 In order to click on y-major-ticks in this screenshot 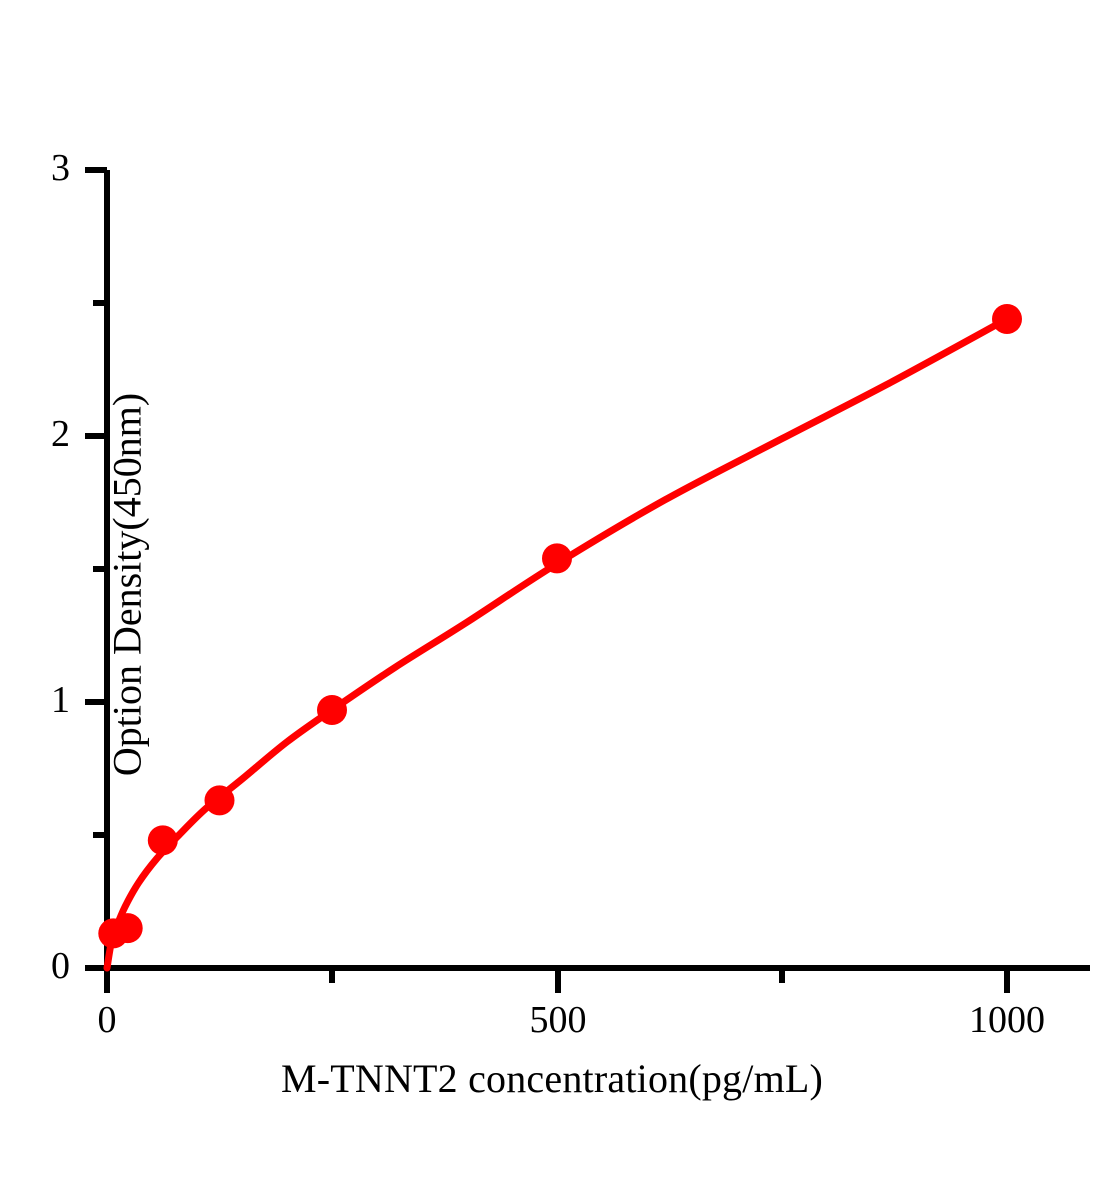, I will do `click(96, 569)`.